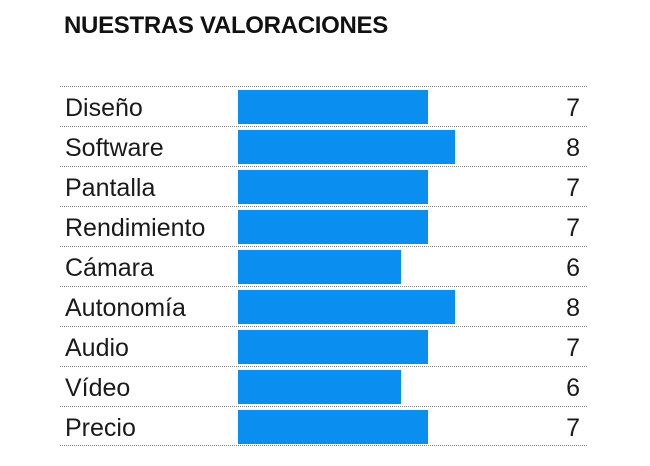  What do you see at coordinates (98, 388) in the screenshot?
I see `category-label: Vídeo` at bounding box center [98, 388].